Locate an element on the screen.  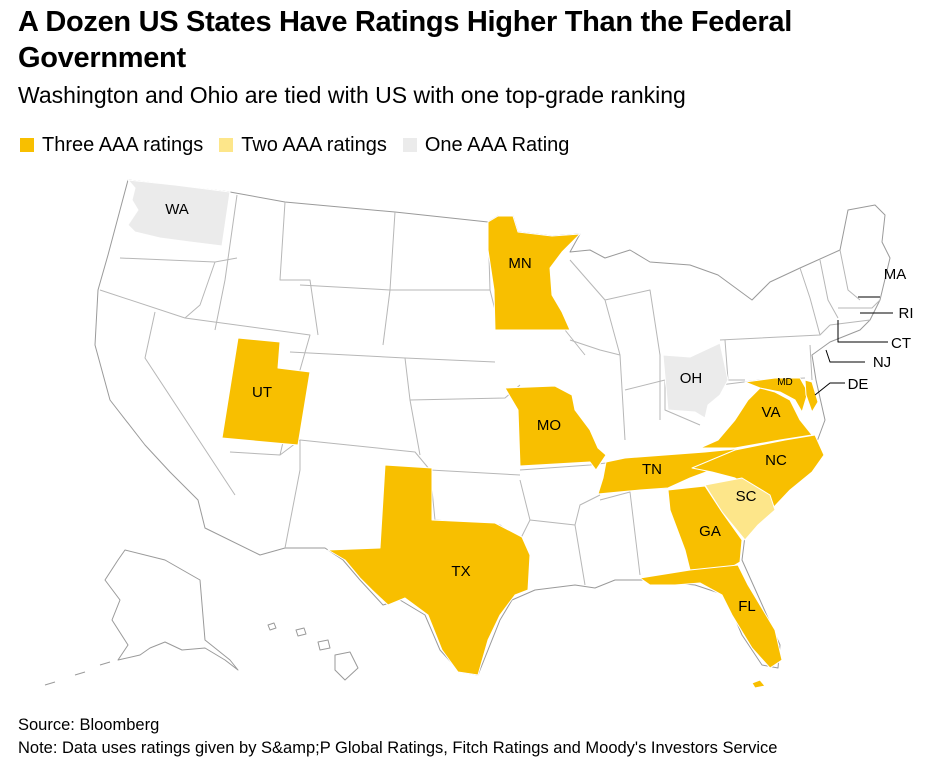
state-tx is located at coordinates (429, 570).